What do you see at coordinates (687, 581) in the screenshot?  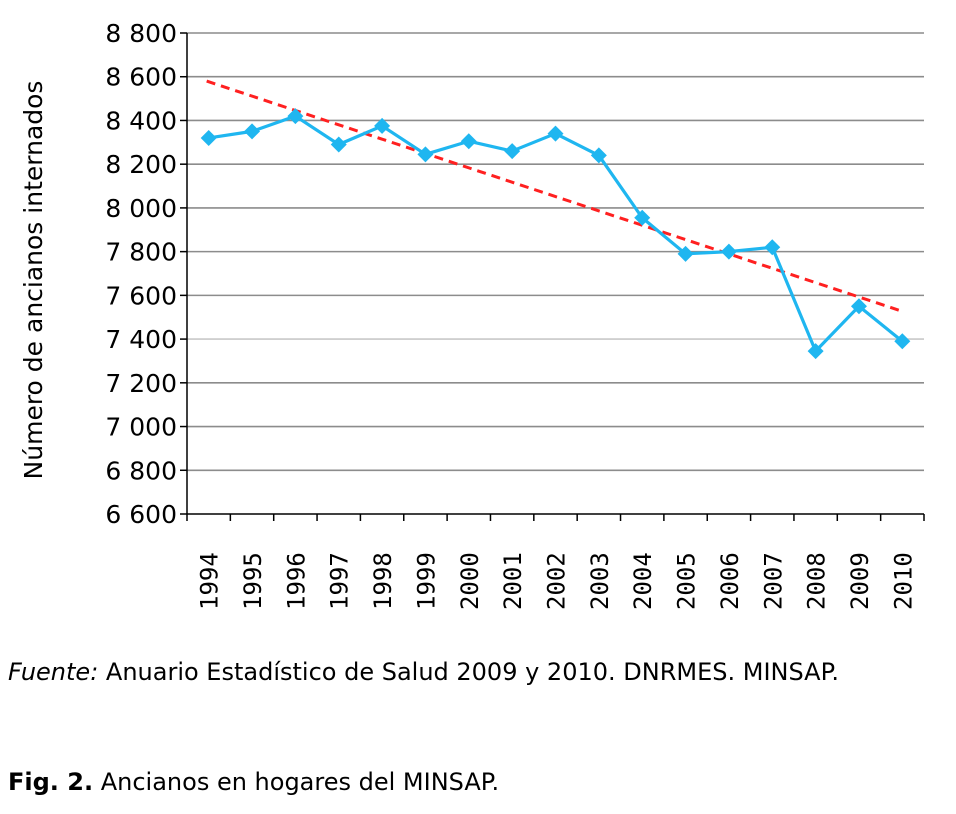 I see `x-tick-label: 2005` at bounding box center [687, 581].